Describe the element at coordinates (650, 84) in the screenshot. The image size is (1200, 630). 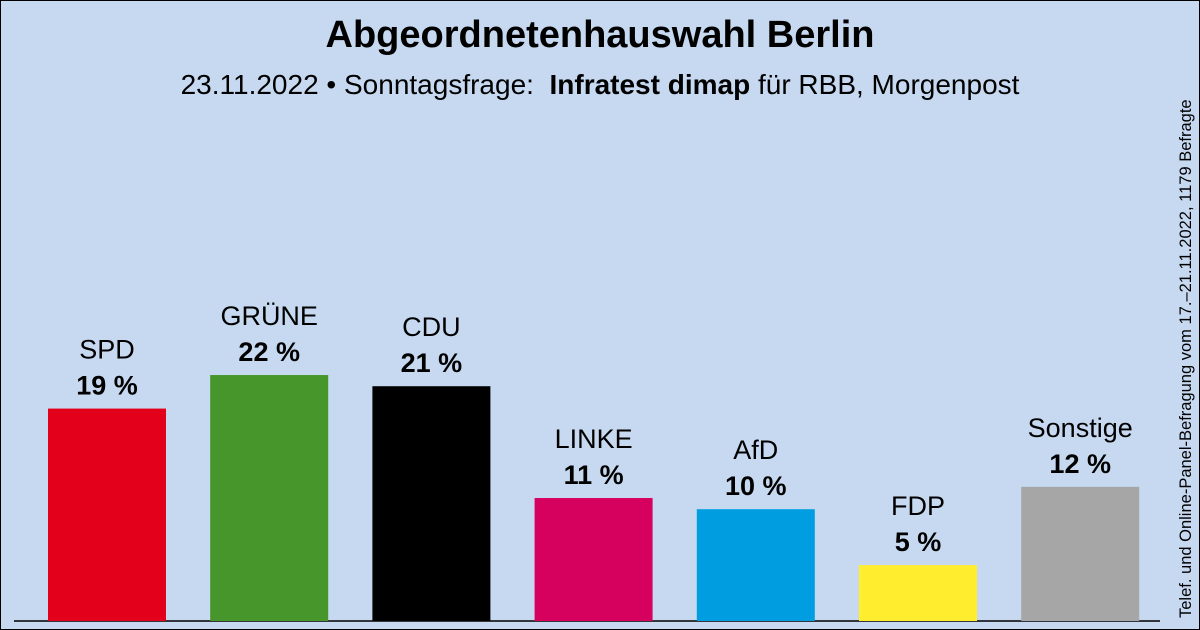
I see `subtitle-institute: Infratest dimap` at that location.